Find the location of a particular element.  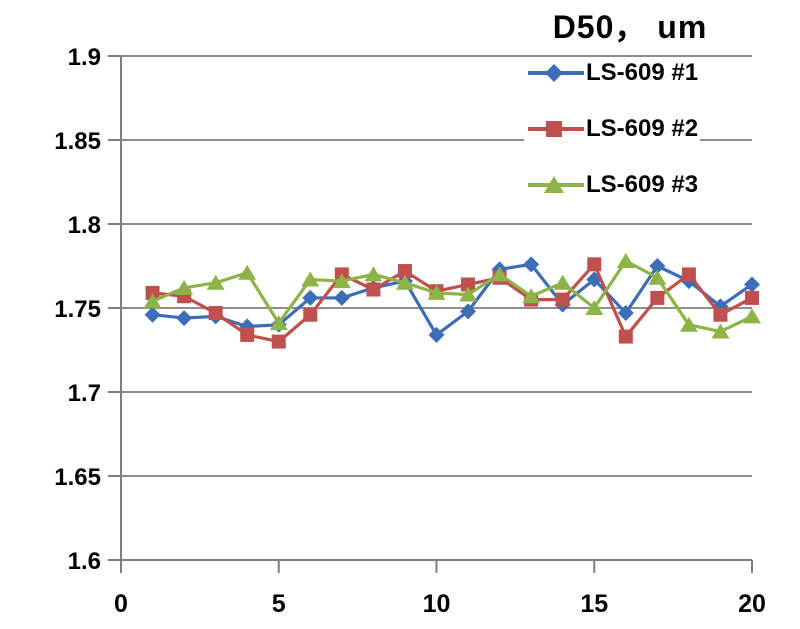

series-LS-609 #3 is located at coordinates (452, 295).